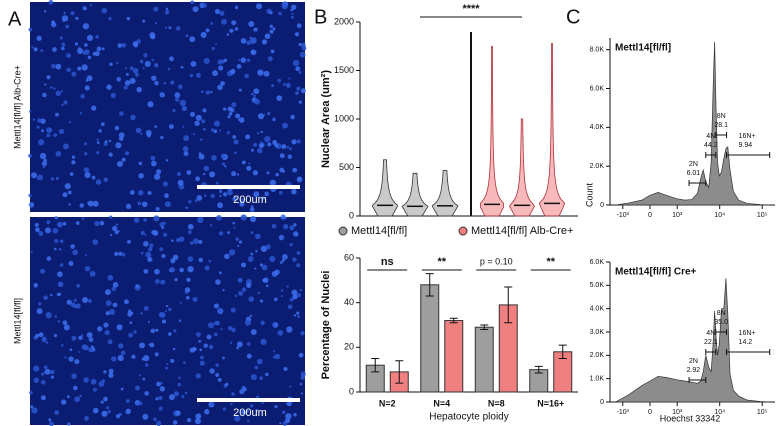 The height and width of the screenshot is (426, 780). I want to click on bar, so click(454, 356).